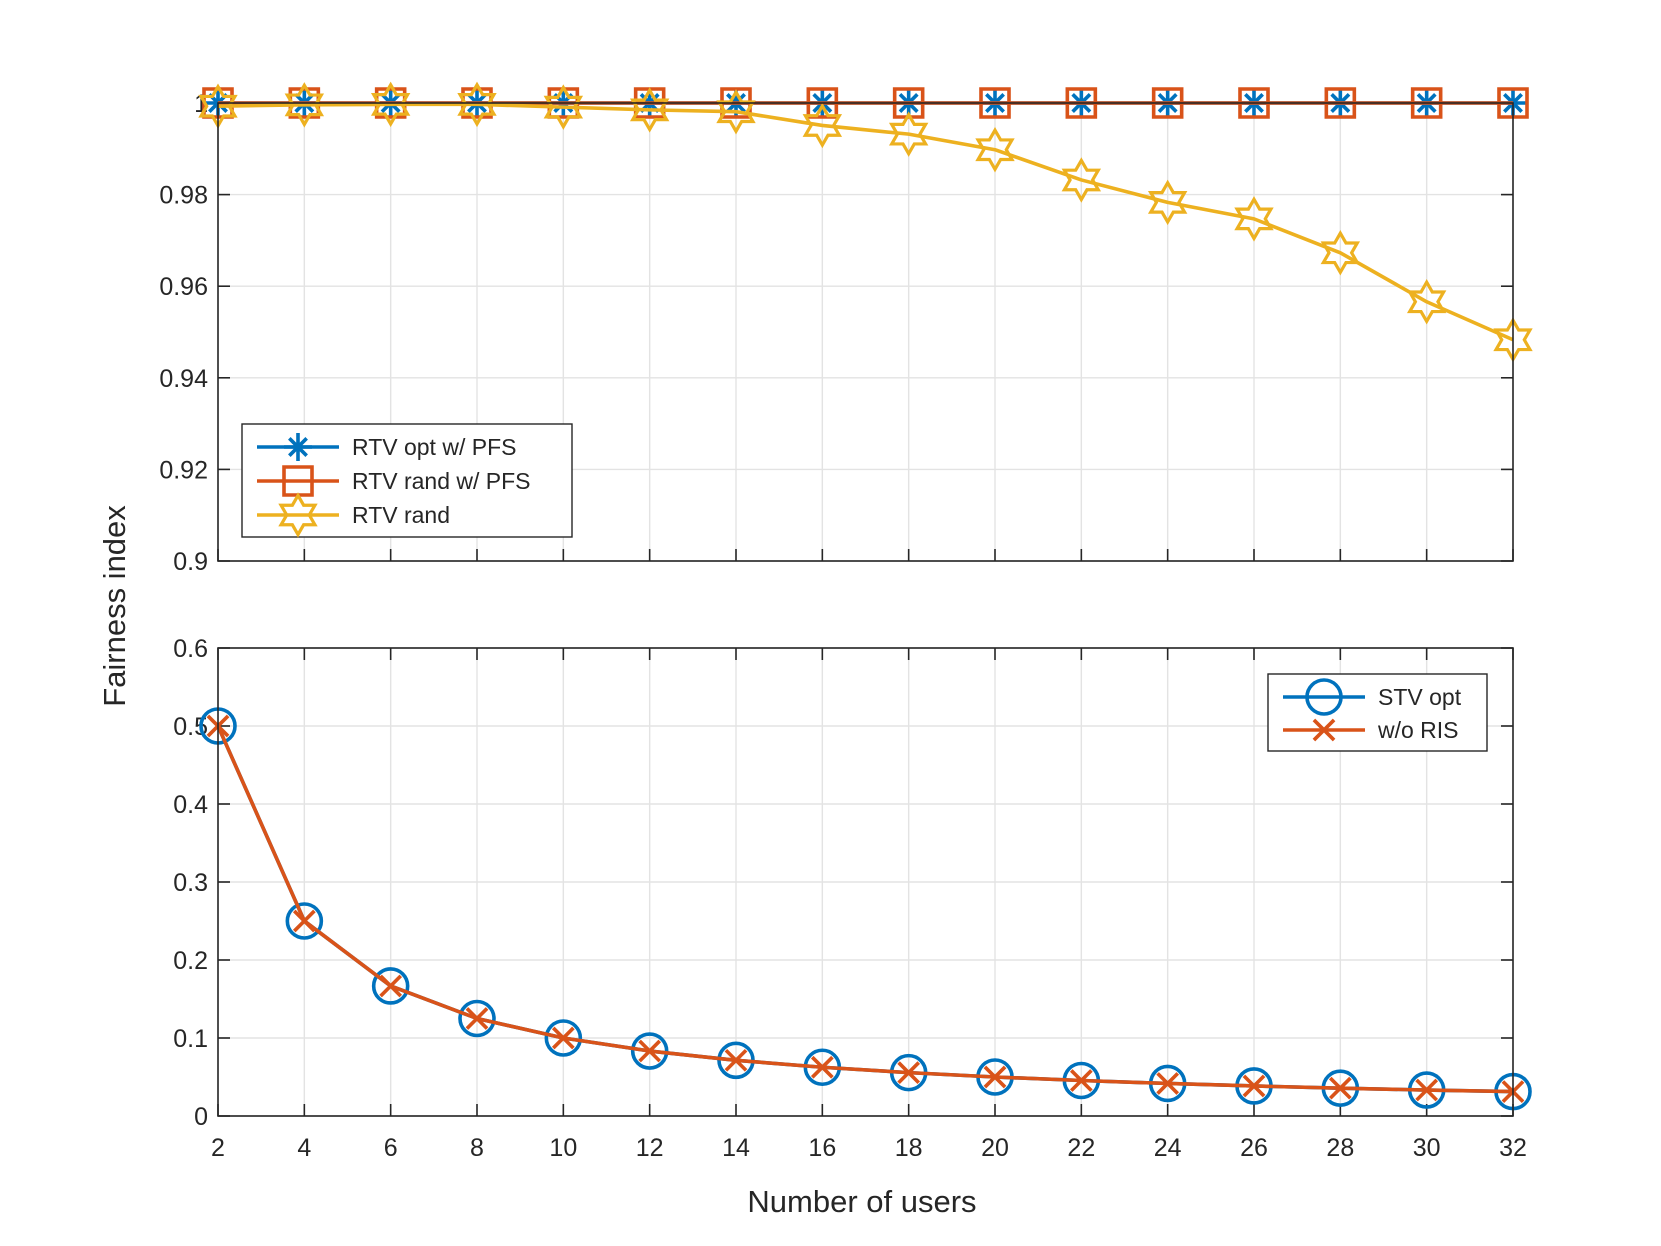 The height and width of the screenshot is (1246, 1661). I want to click on top-legend-label: RTV rand, so click(401, 515).